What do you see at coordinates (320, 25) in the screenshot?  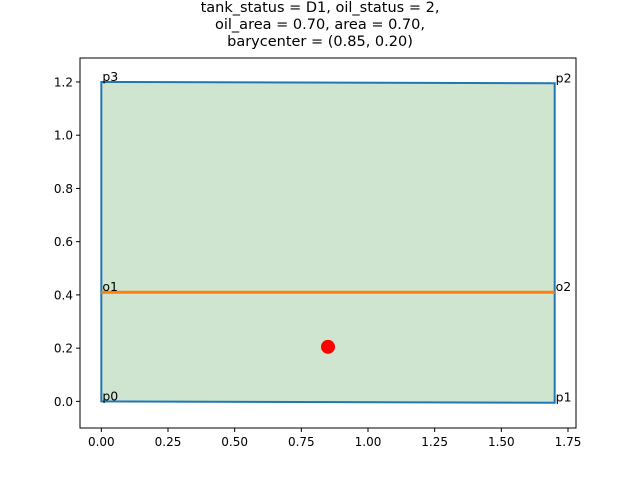 I see `chart-title-line-2: oil_area = 0.70, area = 0.70,` at bounding box center [320, 25].